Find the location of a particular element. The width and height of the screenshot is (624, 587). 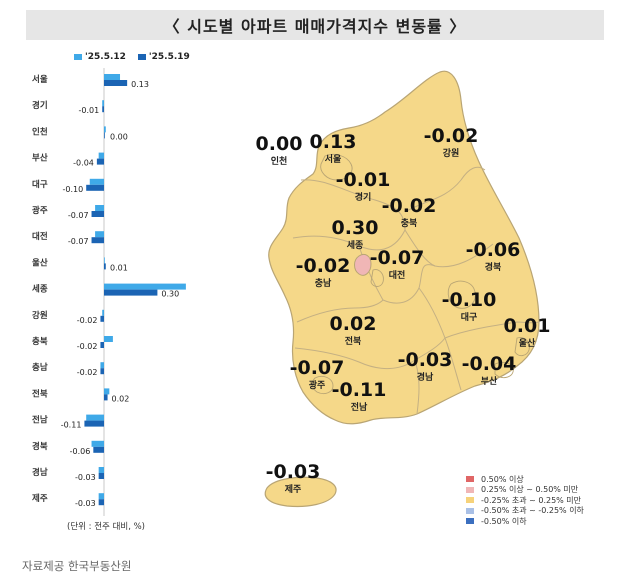

region-value: -0.10 is located at coordinates (469, 300).